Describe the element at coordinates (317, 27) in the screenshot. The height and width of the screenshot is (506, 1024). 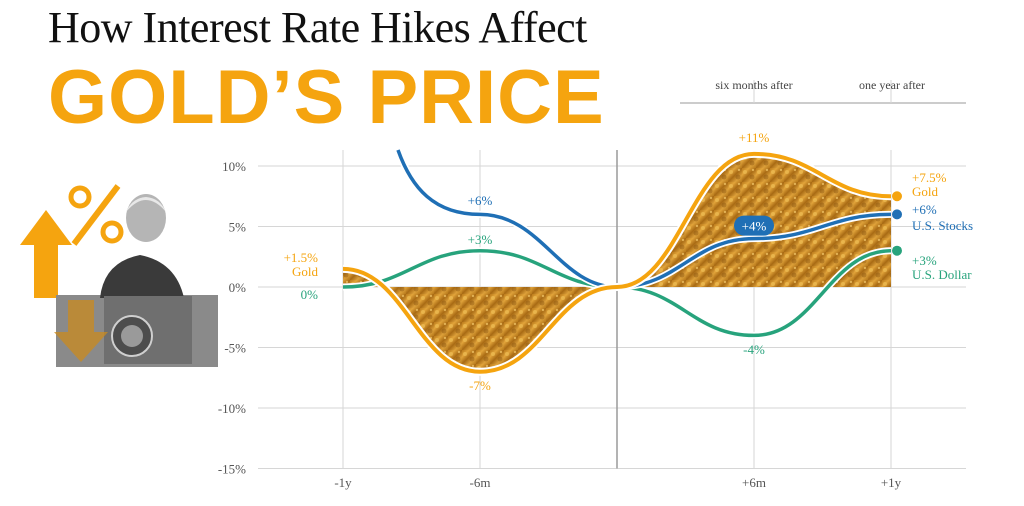
I see `chart-title: How Interest Rate Hikes Affect` at that location.